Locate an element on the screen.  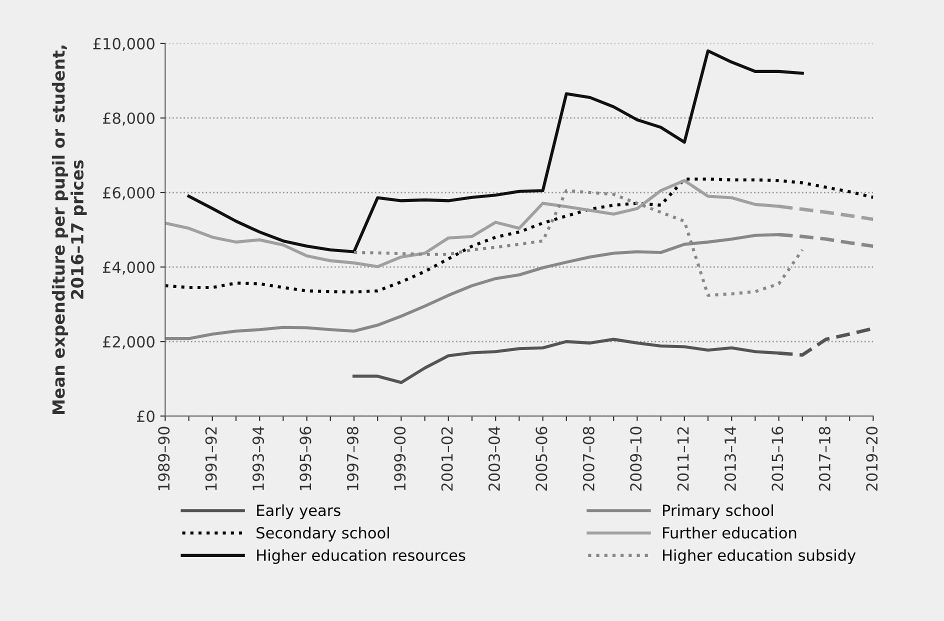
y-tick-label: £8,000 is located at coordinates (128, 119).